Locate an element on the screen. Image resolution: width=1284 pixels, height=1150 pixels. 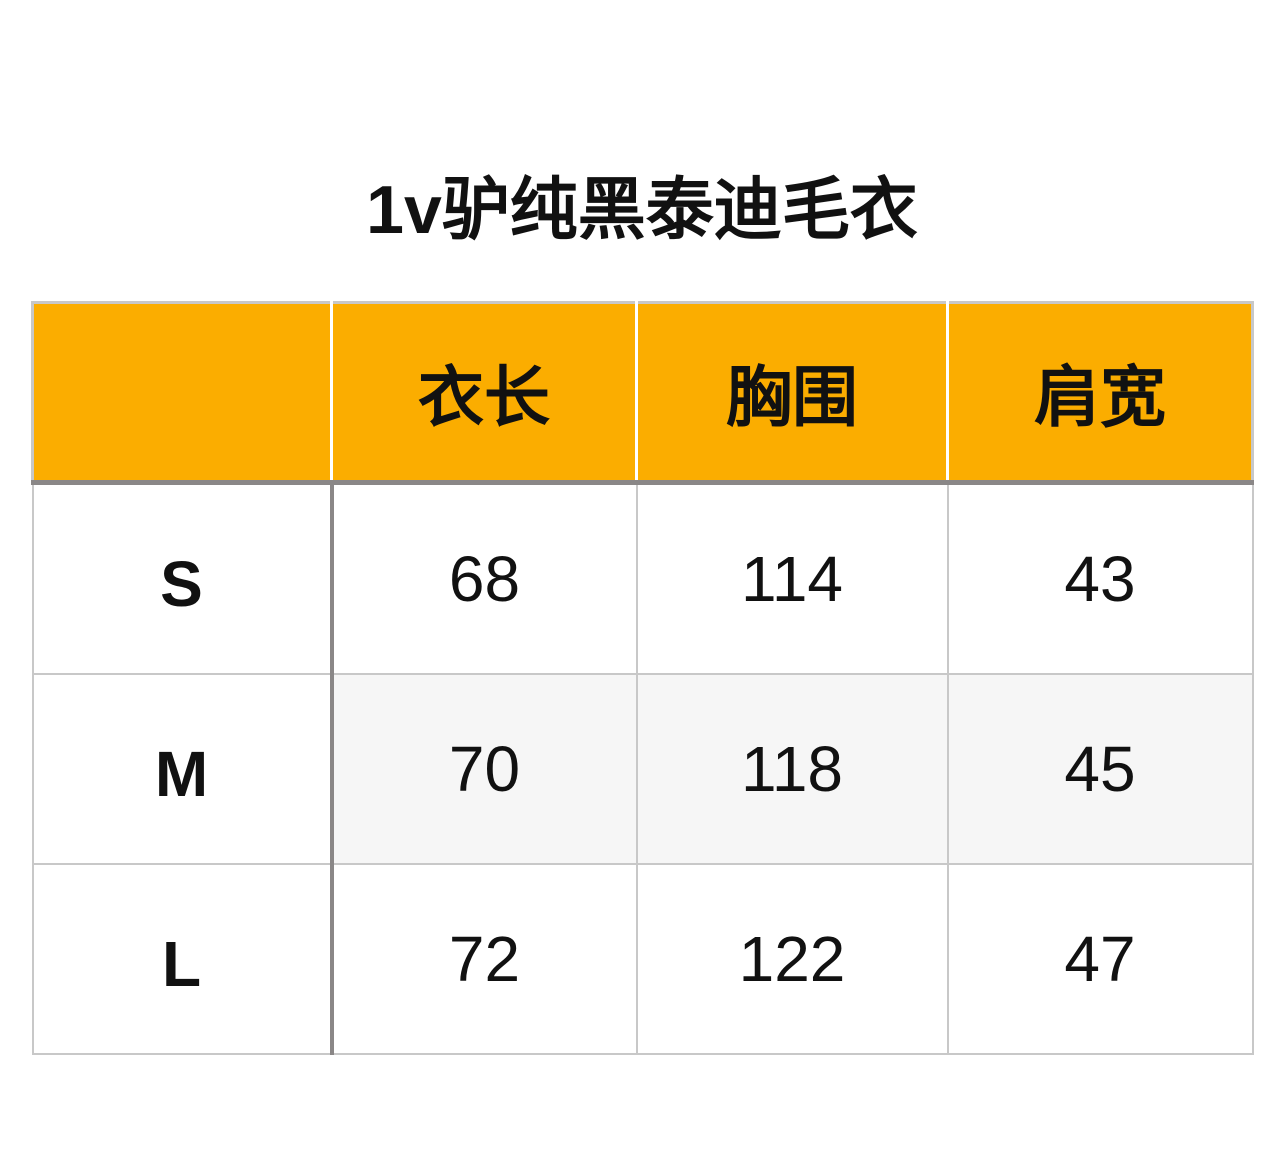
header-cell-shoulder: 肩宽 is located at coordinates (1100, 393).